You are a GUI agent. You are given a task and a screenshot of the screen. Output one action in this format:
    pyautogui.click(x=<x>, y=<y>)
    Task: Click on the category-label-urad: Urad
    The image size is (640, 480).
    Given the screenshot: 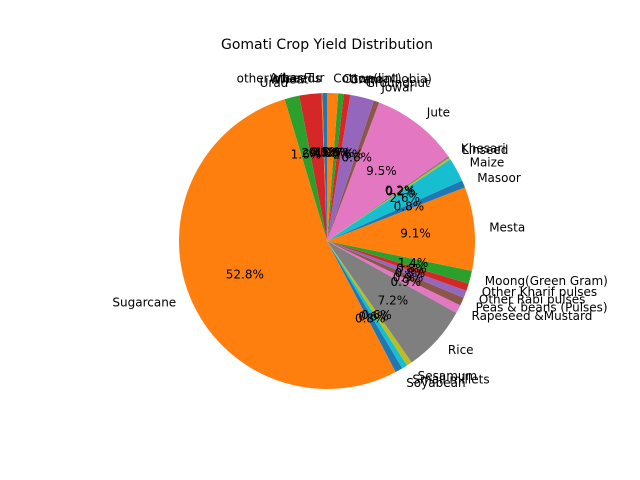 What is the action you would take?
    pyautogui.click(x=274, y=83)
    